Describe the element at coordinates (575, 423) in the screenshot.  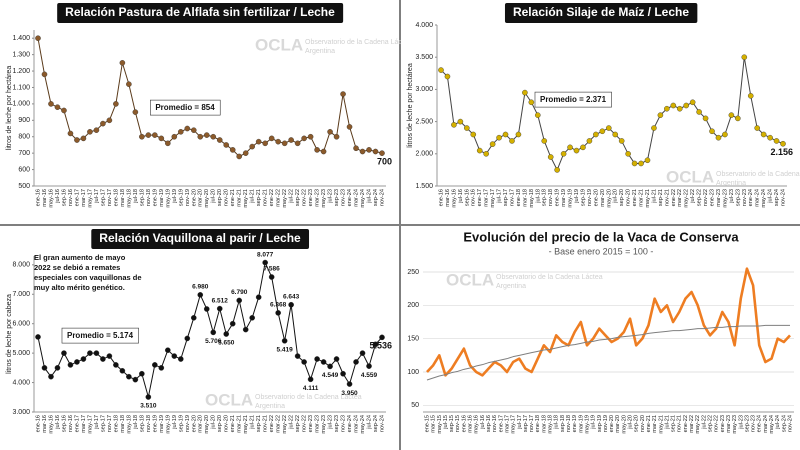
I see `x-tick-label: ene-19` at that location.